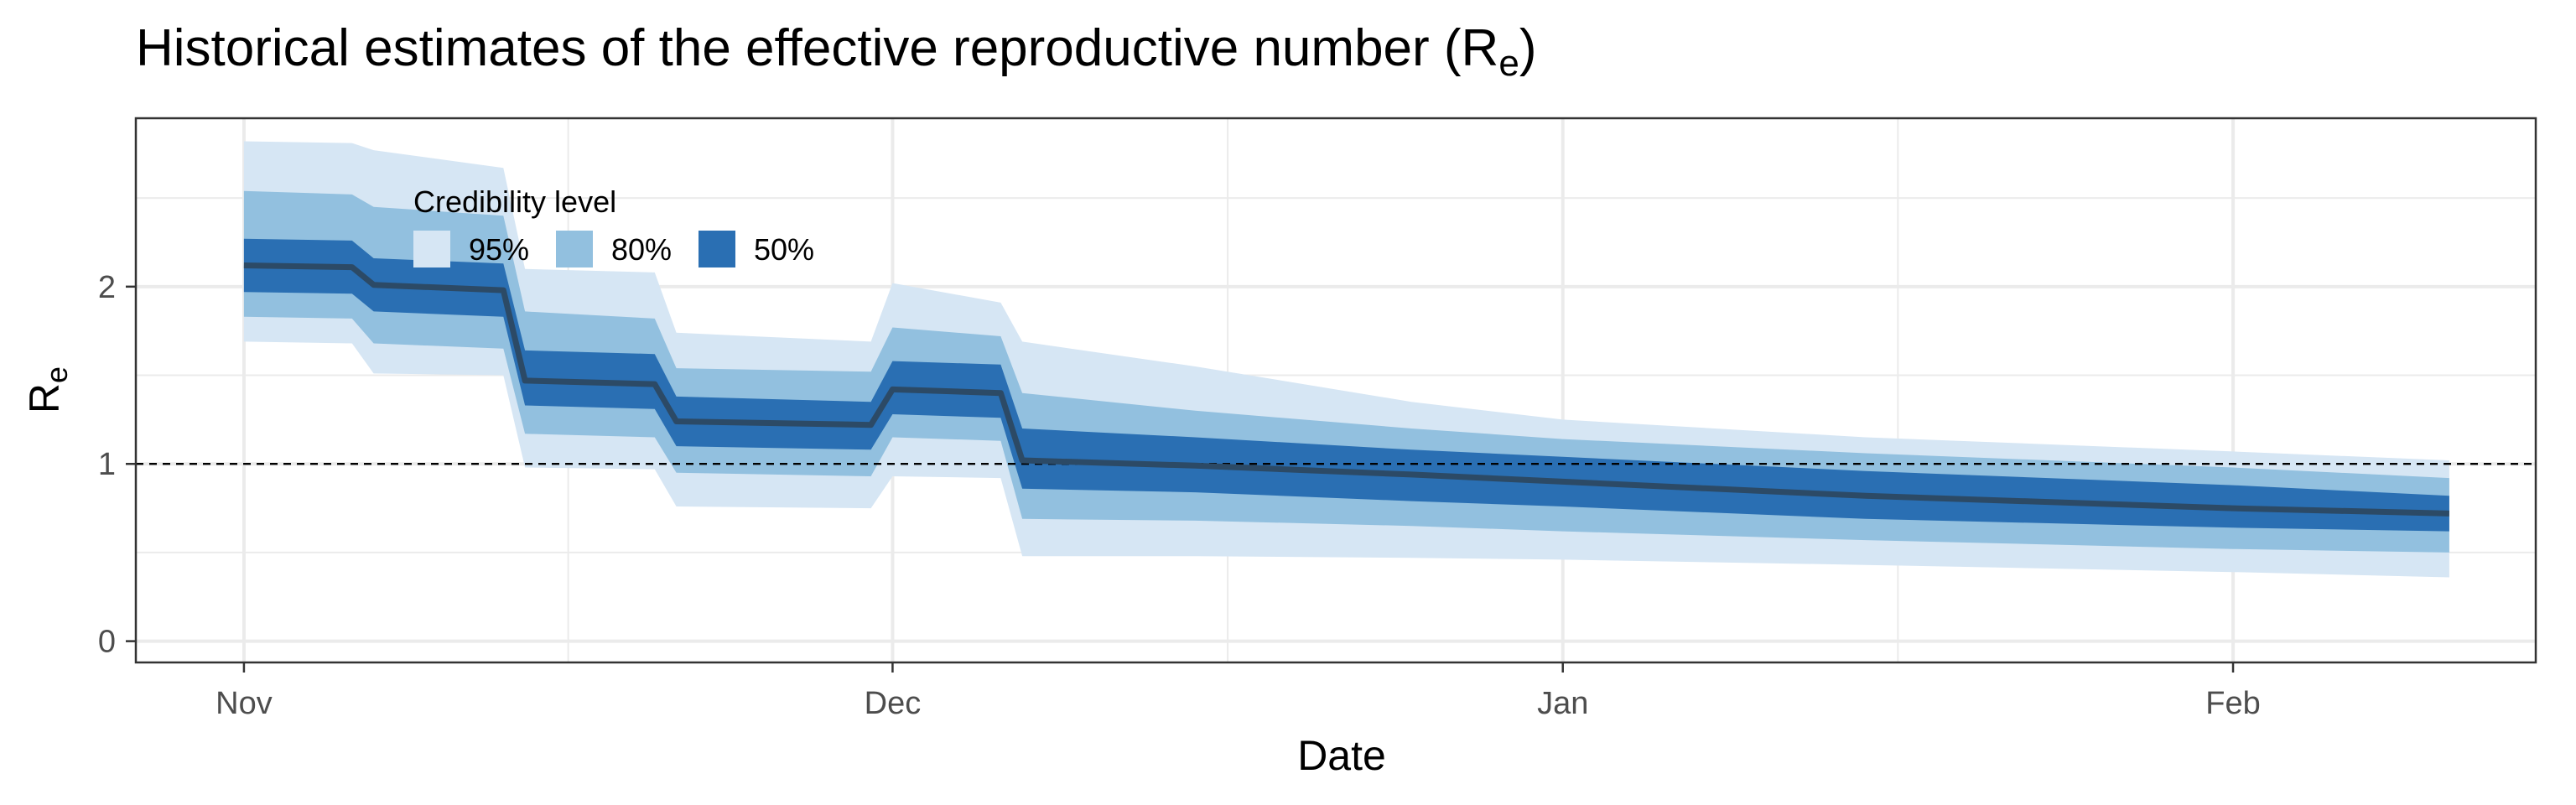 The width and height of the screenshot is (2576, 805). Describe the element at coordinates (893, 703) in the screenshot. I see `x-tick-label: Dec` at that location.